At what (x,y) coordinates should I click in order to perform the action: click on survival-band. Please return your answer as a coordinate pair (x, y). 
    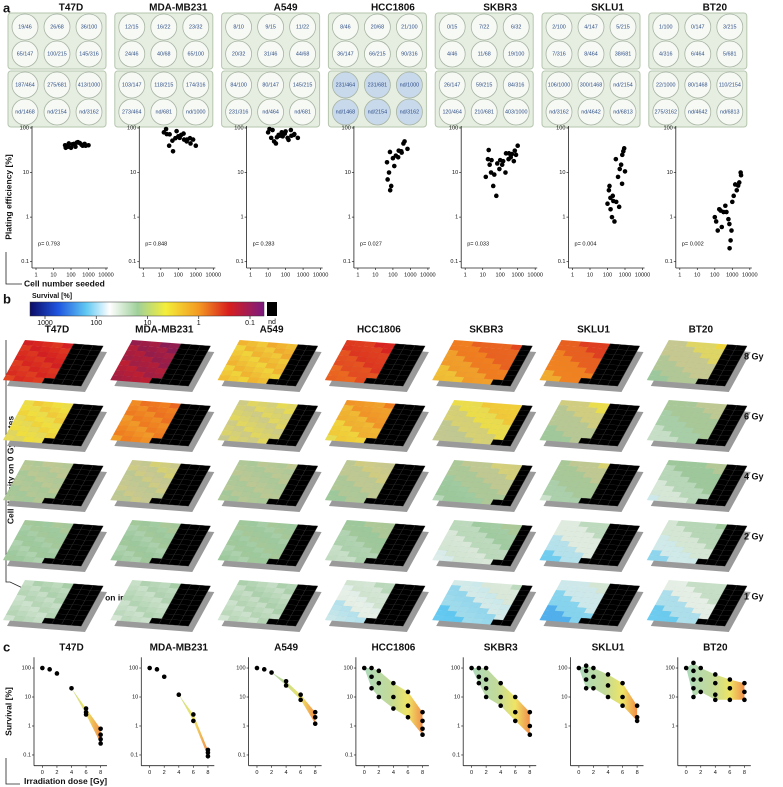
    Looking at the image, I should click on (286, 696).